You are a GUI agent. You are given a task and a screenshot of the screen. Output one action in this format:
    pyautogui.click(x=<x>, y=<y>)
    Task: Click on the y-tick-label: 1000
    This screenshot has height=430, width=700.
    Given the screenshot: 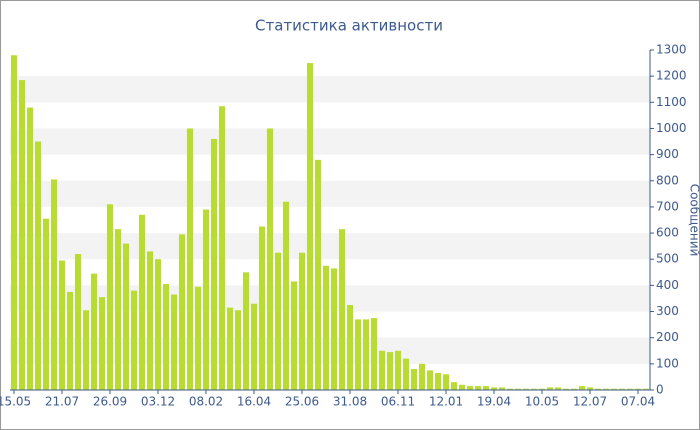 What is the action you would take?
    pyautogui.click(x=671, y=128)
    